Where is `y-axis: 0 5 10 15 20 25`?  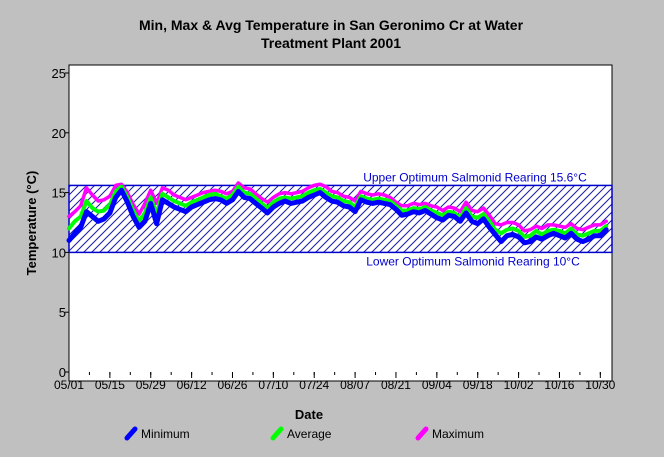
y-axis: 0 5 10 15 20 25 is located at coordinates (60, 223).